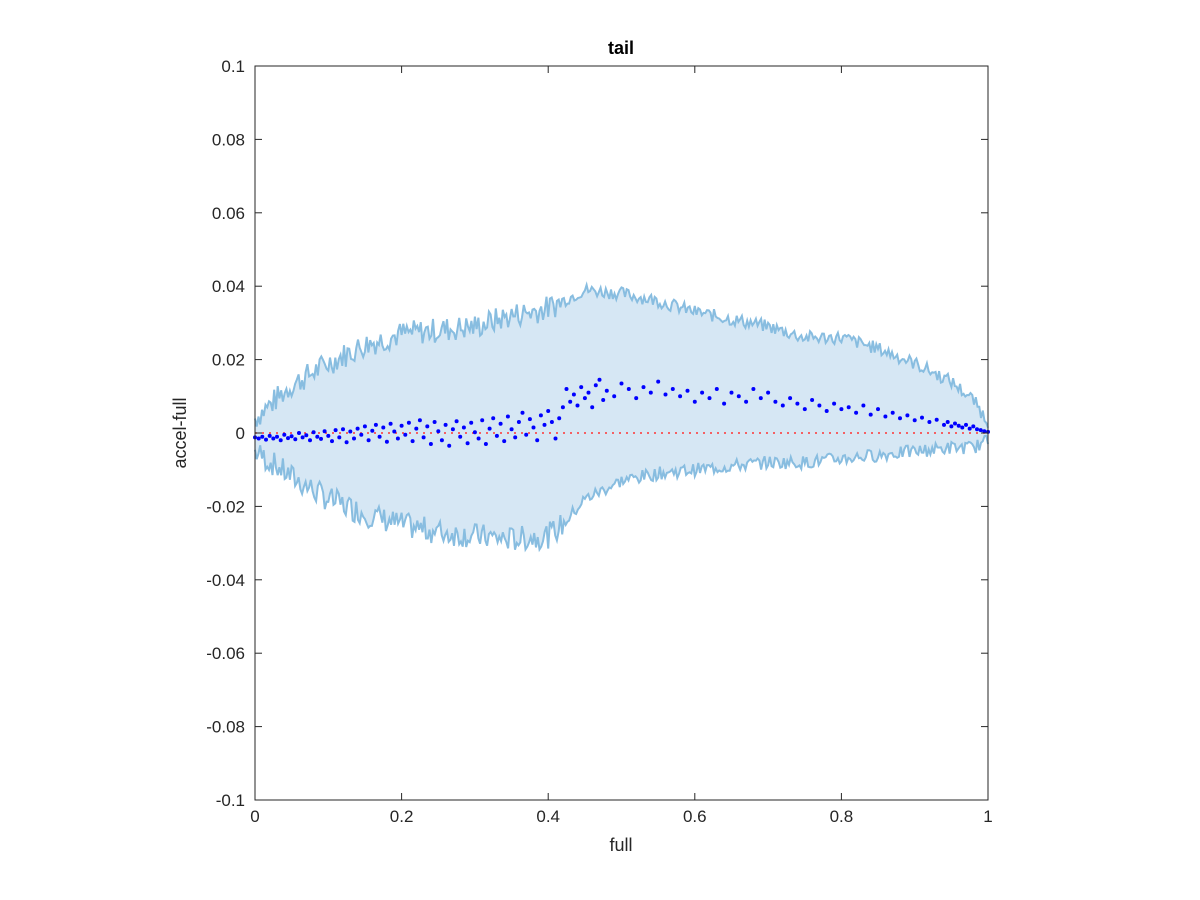  Describe the element at coordinates (228, 360) in the screenshot. I see `y-tick-label: 0.02` at that location.